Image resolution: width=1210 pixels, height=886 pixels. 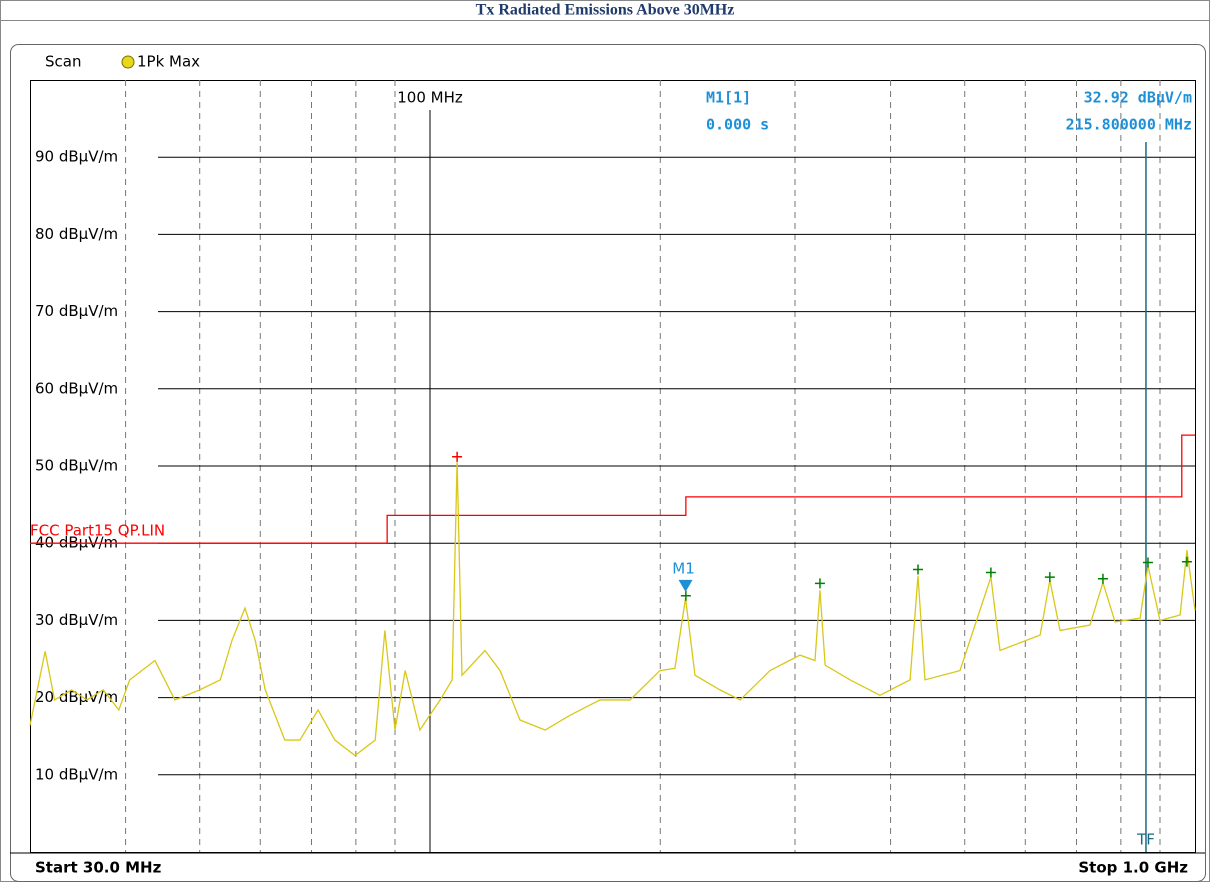 What do you see at coordinates (76, 774) in the screenshot?
I see `y-tick-label: 10 dBµV/m` at bounding box center [76, 774].